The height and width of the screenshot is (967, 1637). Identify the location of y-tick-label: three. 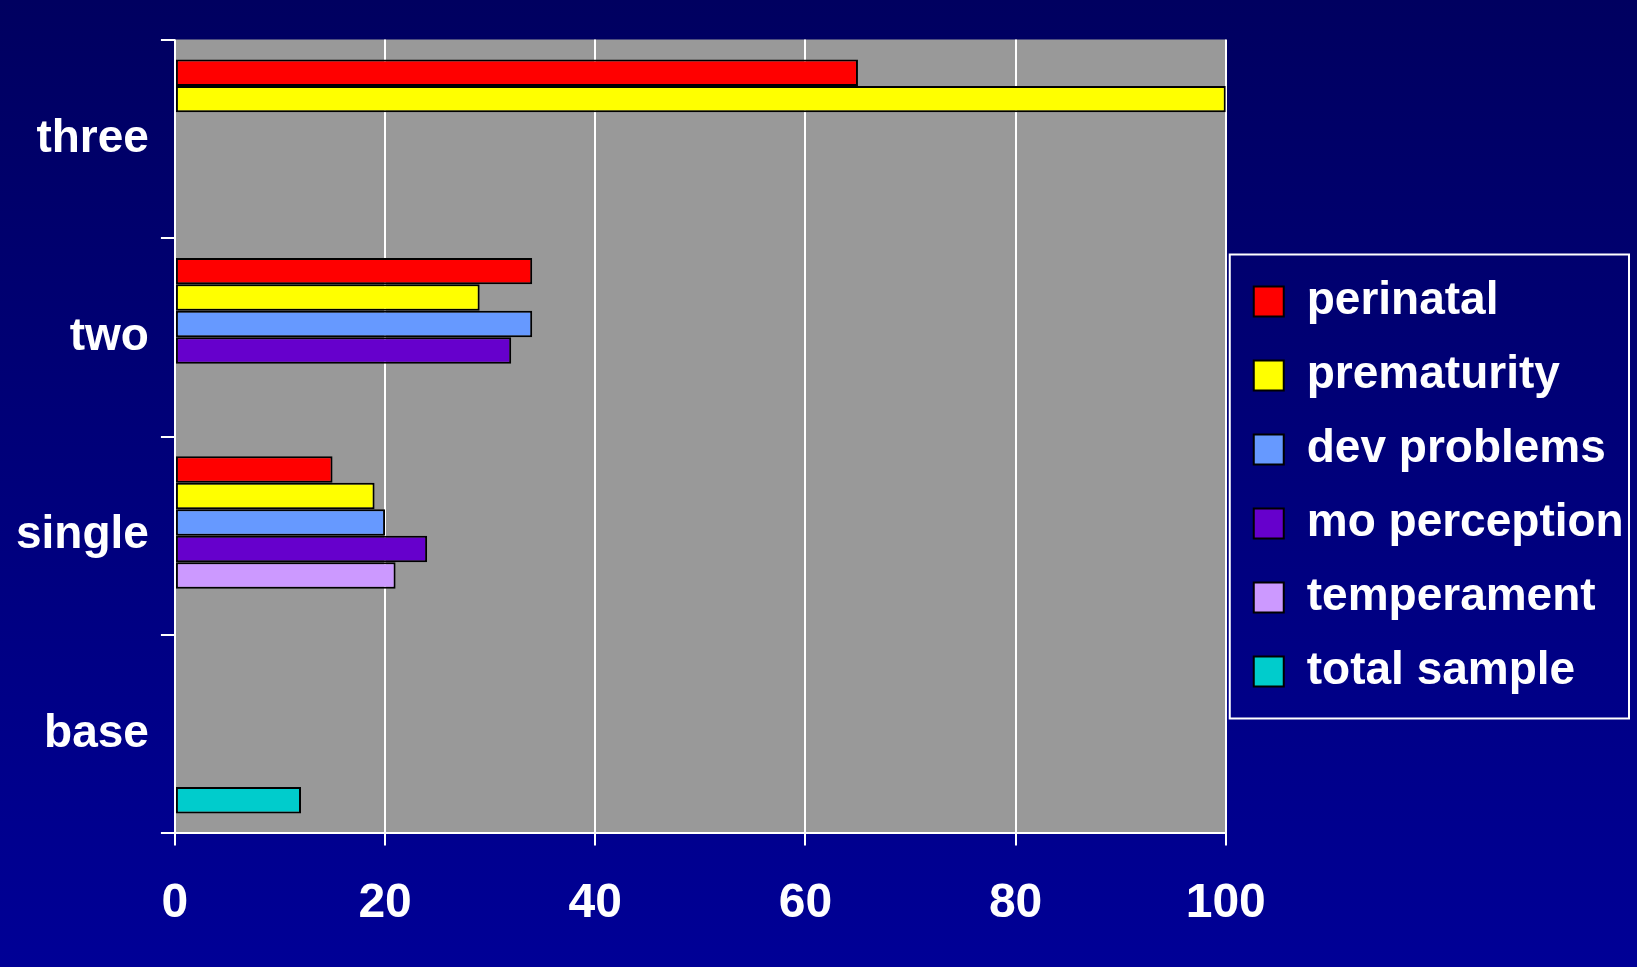
(92, 135).